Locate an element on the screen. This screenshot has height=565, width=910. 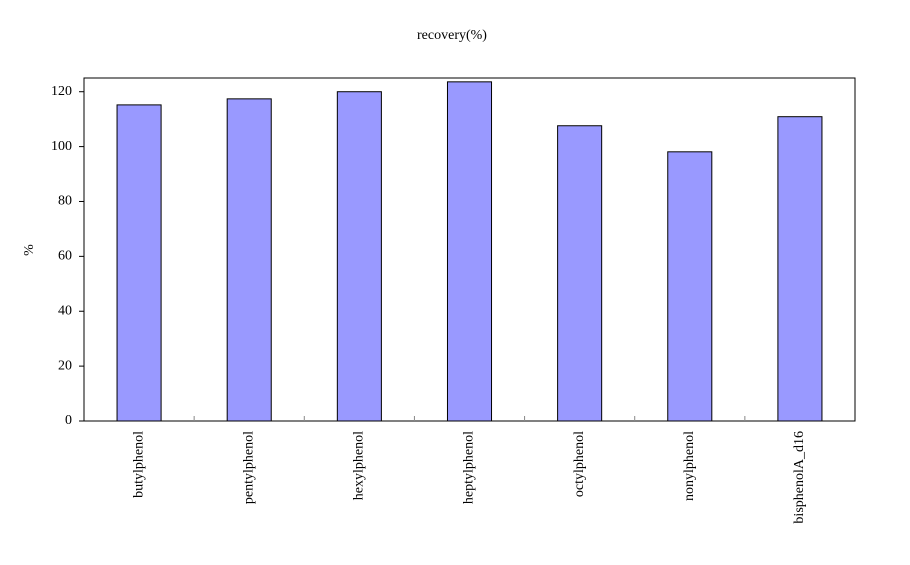
y-axis-label: % is located at coordinates (29, 250).